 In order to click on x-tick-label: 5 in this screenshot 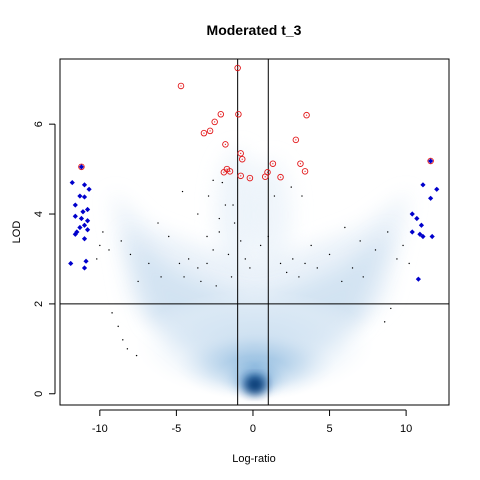, I will do `click(329, 429)`.